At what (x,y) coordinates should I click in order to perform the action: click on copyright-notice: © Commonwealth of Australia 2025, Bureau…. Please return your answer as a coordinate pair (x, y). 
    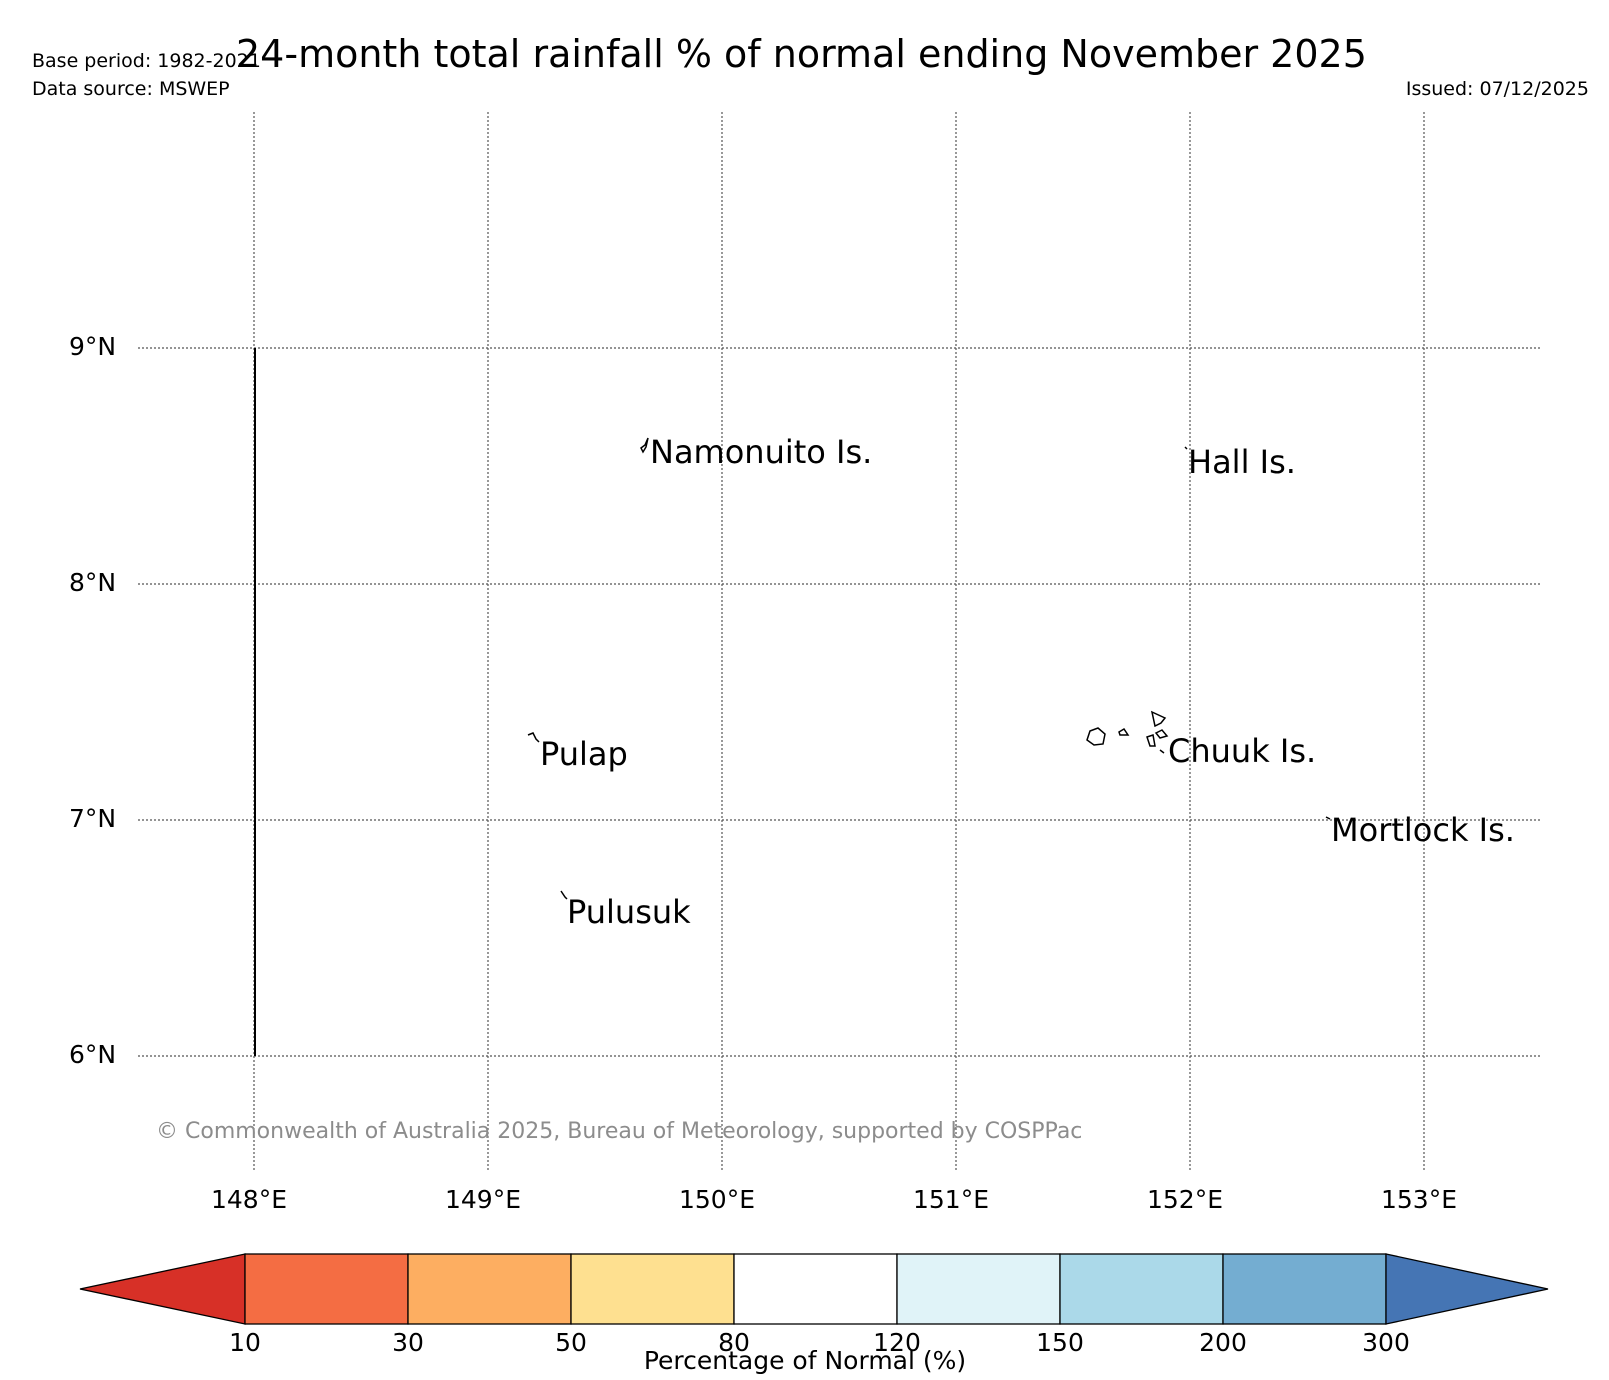
    Looking at the image, I should click on (619, 1131).